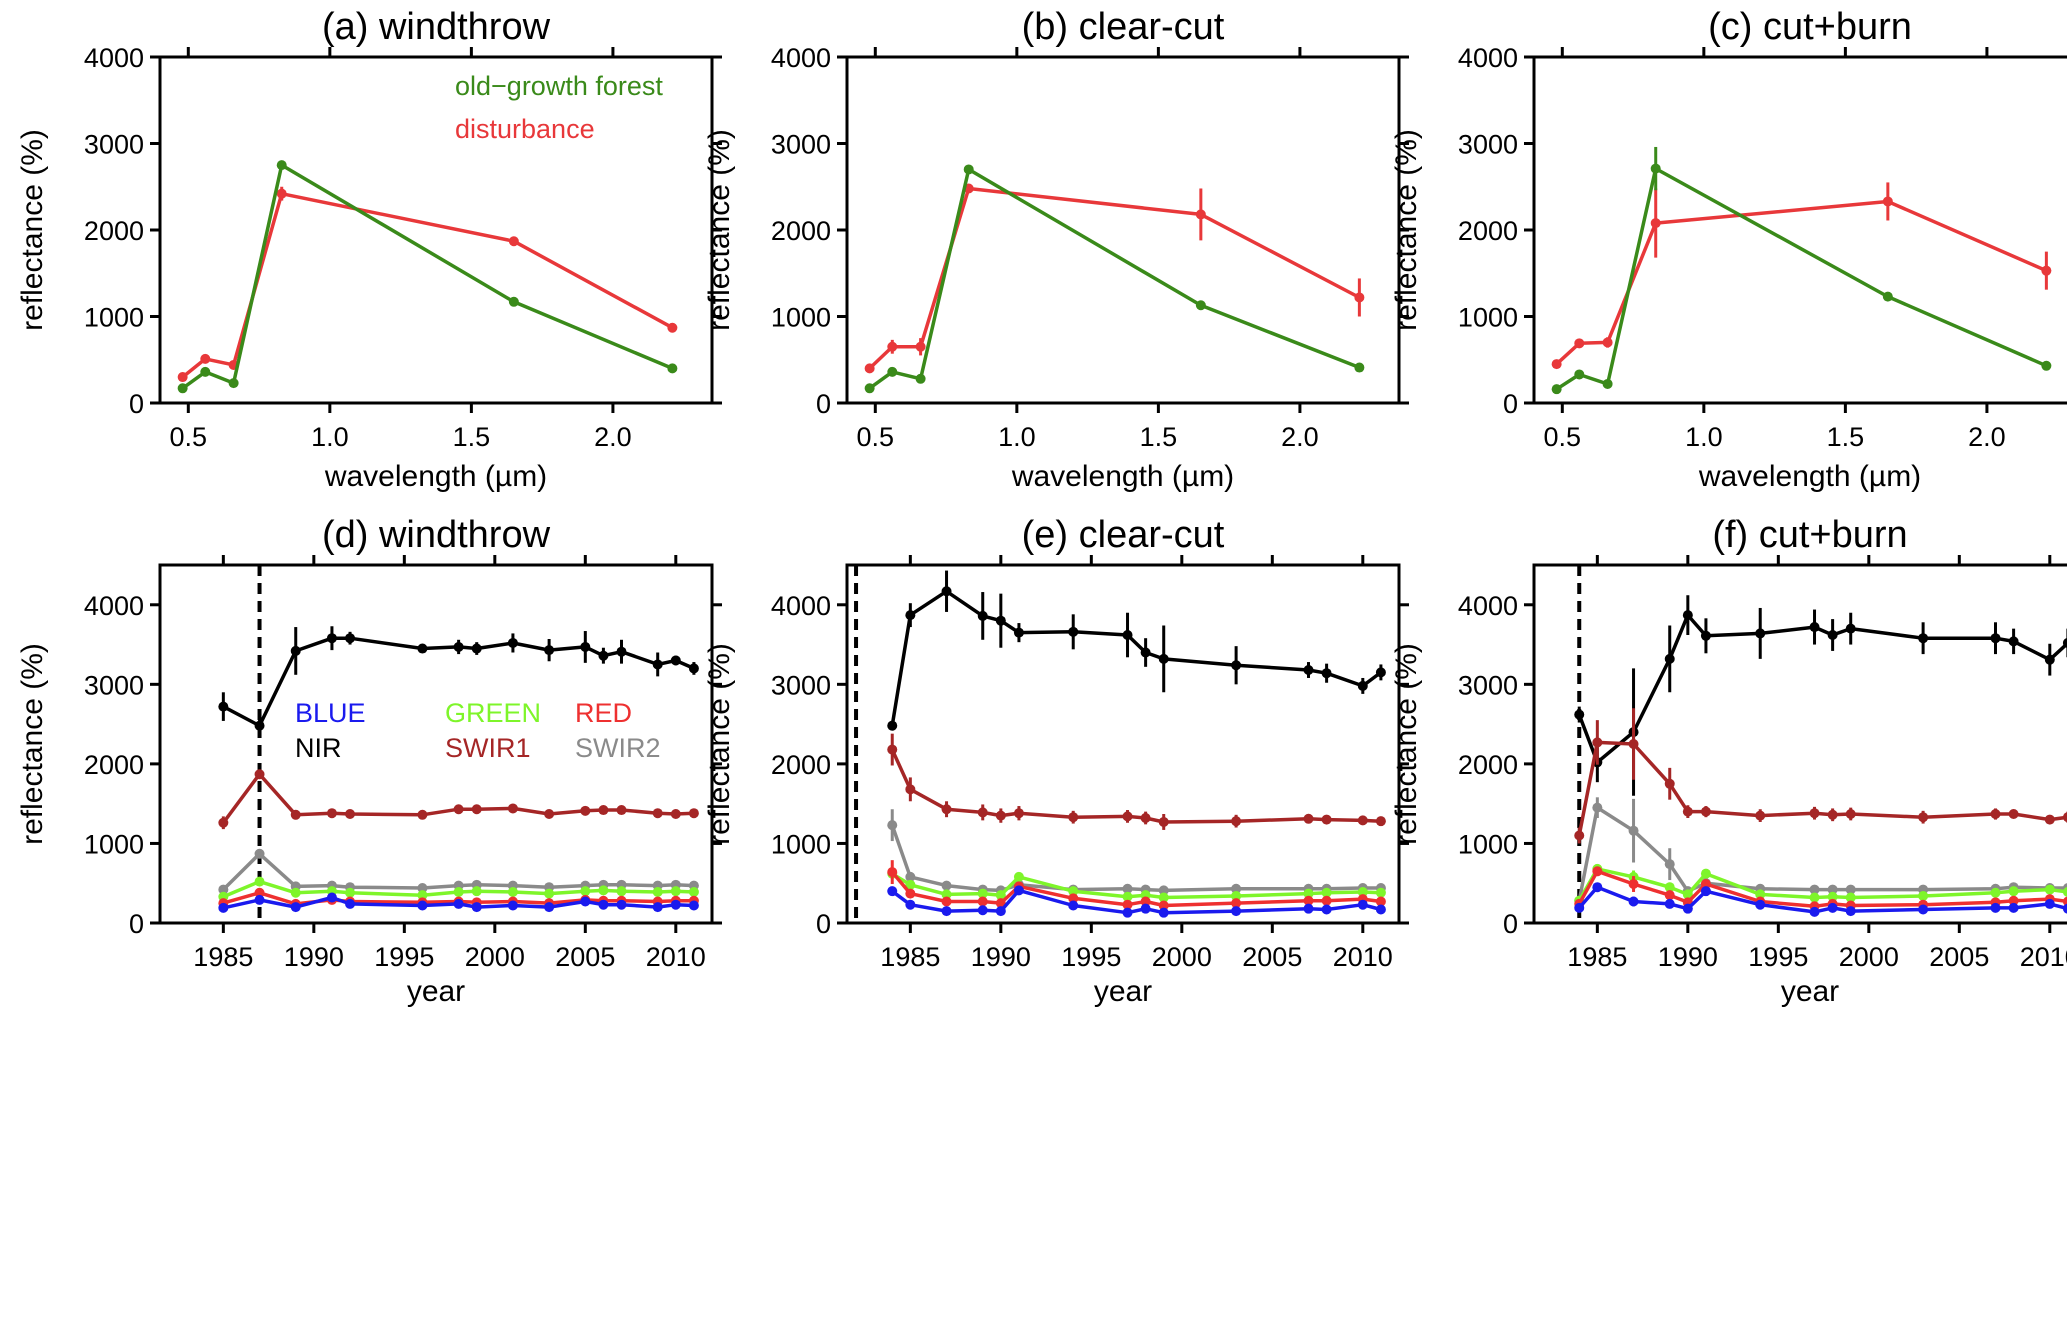  Describe the element at coordinates (330, 437) in the screenshot. I see `x-tick-label: 1.0` at that location.